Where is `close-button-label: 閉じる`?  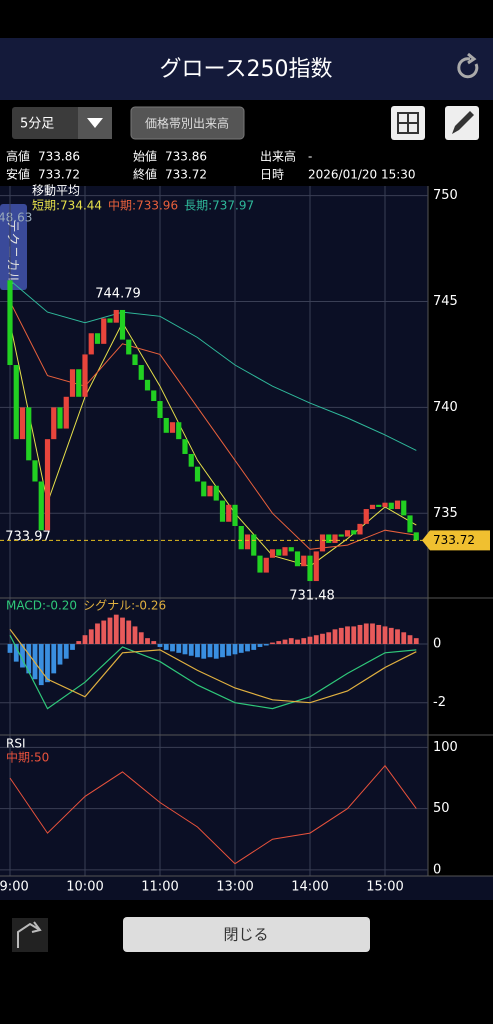
close-button-label: 閉じる is located at coordinates (245, 935).